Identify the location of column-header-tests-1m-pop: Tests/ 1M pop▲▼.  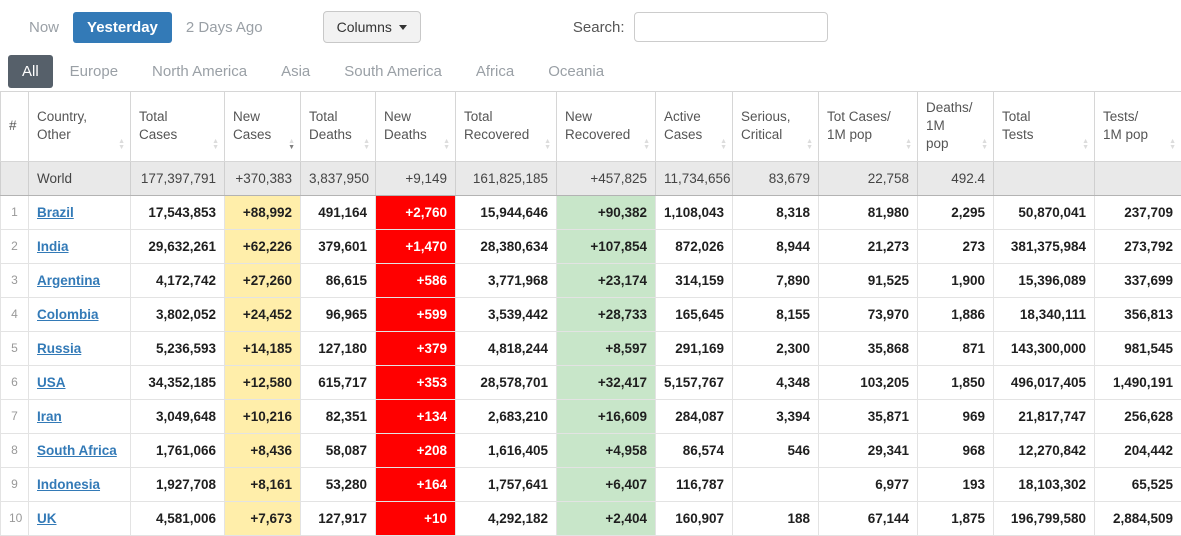
(1138, 127).